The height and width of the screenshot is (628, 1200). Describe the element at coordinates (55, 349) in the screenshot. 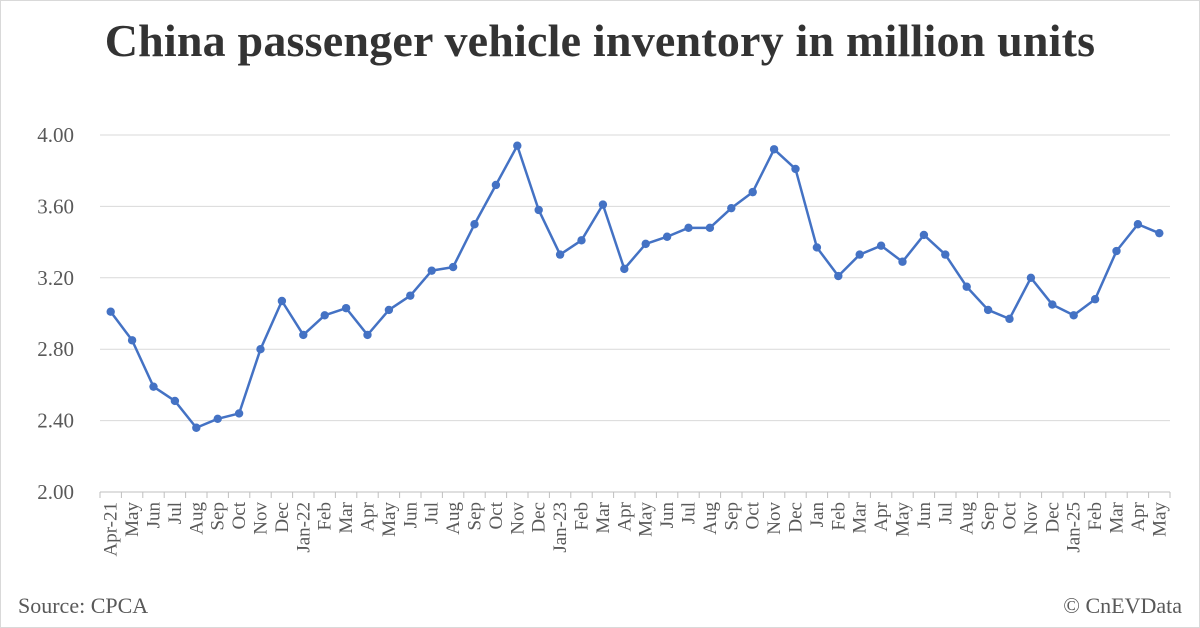

I see `y-tick-label: 2.80` at that location.